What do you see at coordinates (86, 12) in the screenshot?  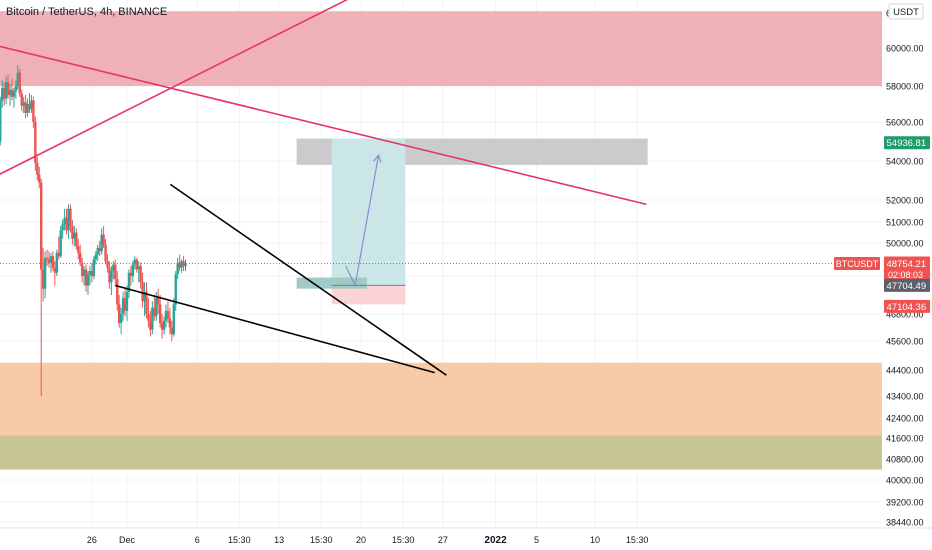 I see `chart-title: Bitcoin / TetherUS, 4h, BINANCE` at bounding box center [86, 12].